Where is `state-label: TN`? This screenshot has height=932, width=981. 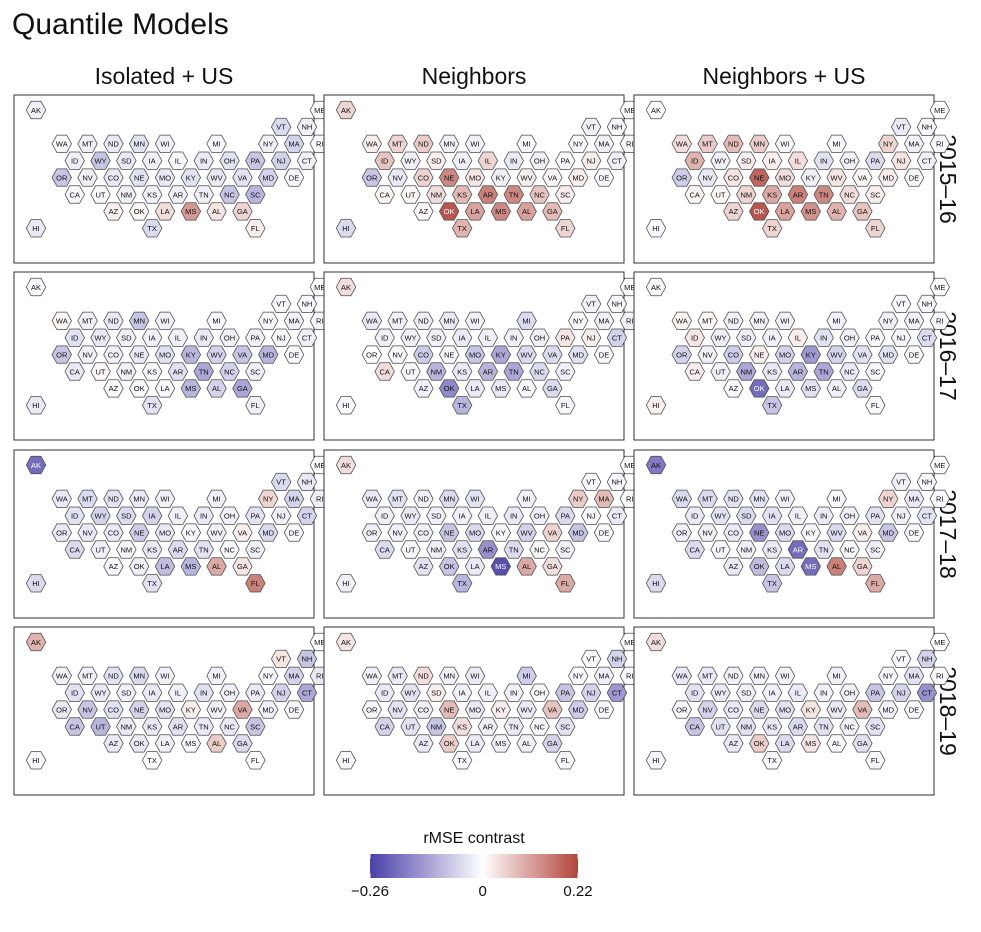
state-label: TN is located at coordinates (824, 371).